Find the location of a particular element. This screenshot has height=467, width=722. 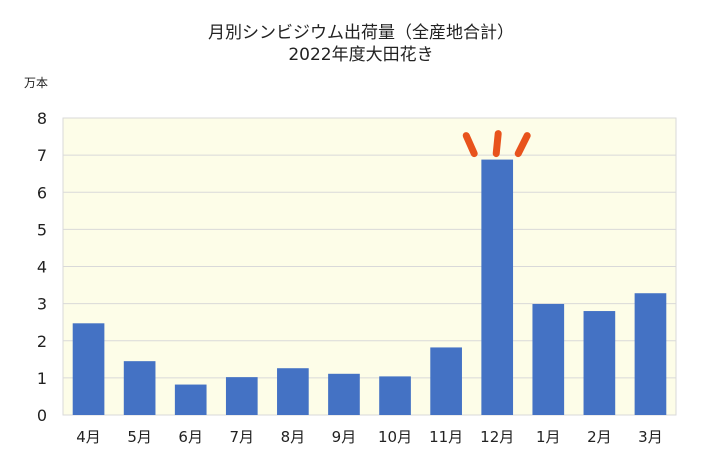

chart-title-block: 月別シンビジウム出荷量（全産地合計） 2022年度大田花き is located at coordinates (361, 44).